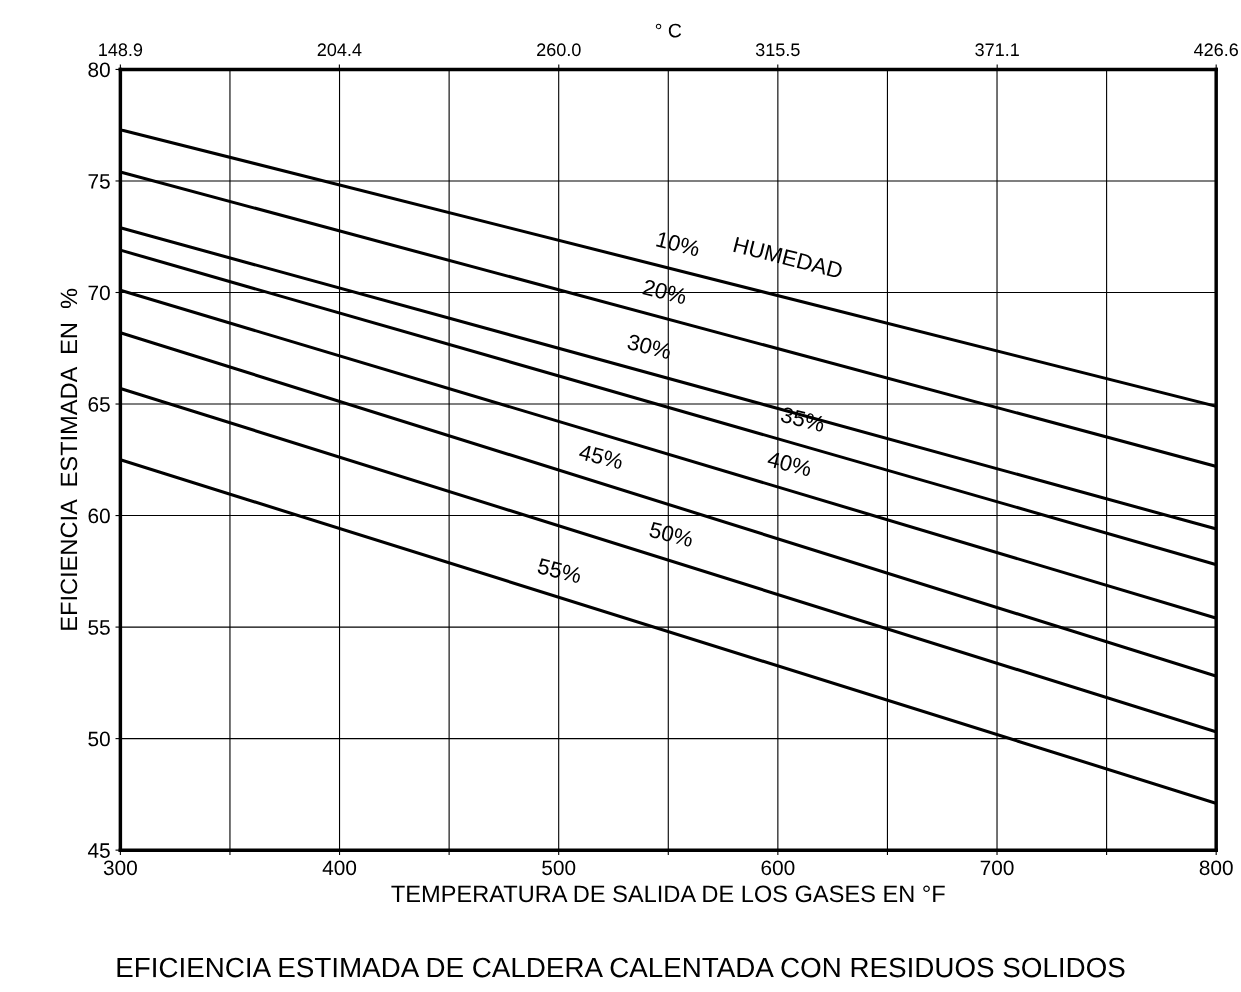 The height and width of the screenshot is (992, 1241). I want to click on text: 40%, so click(789, 463).